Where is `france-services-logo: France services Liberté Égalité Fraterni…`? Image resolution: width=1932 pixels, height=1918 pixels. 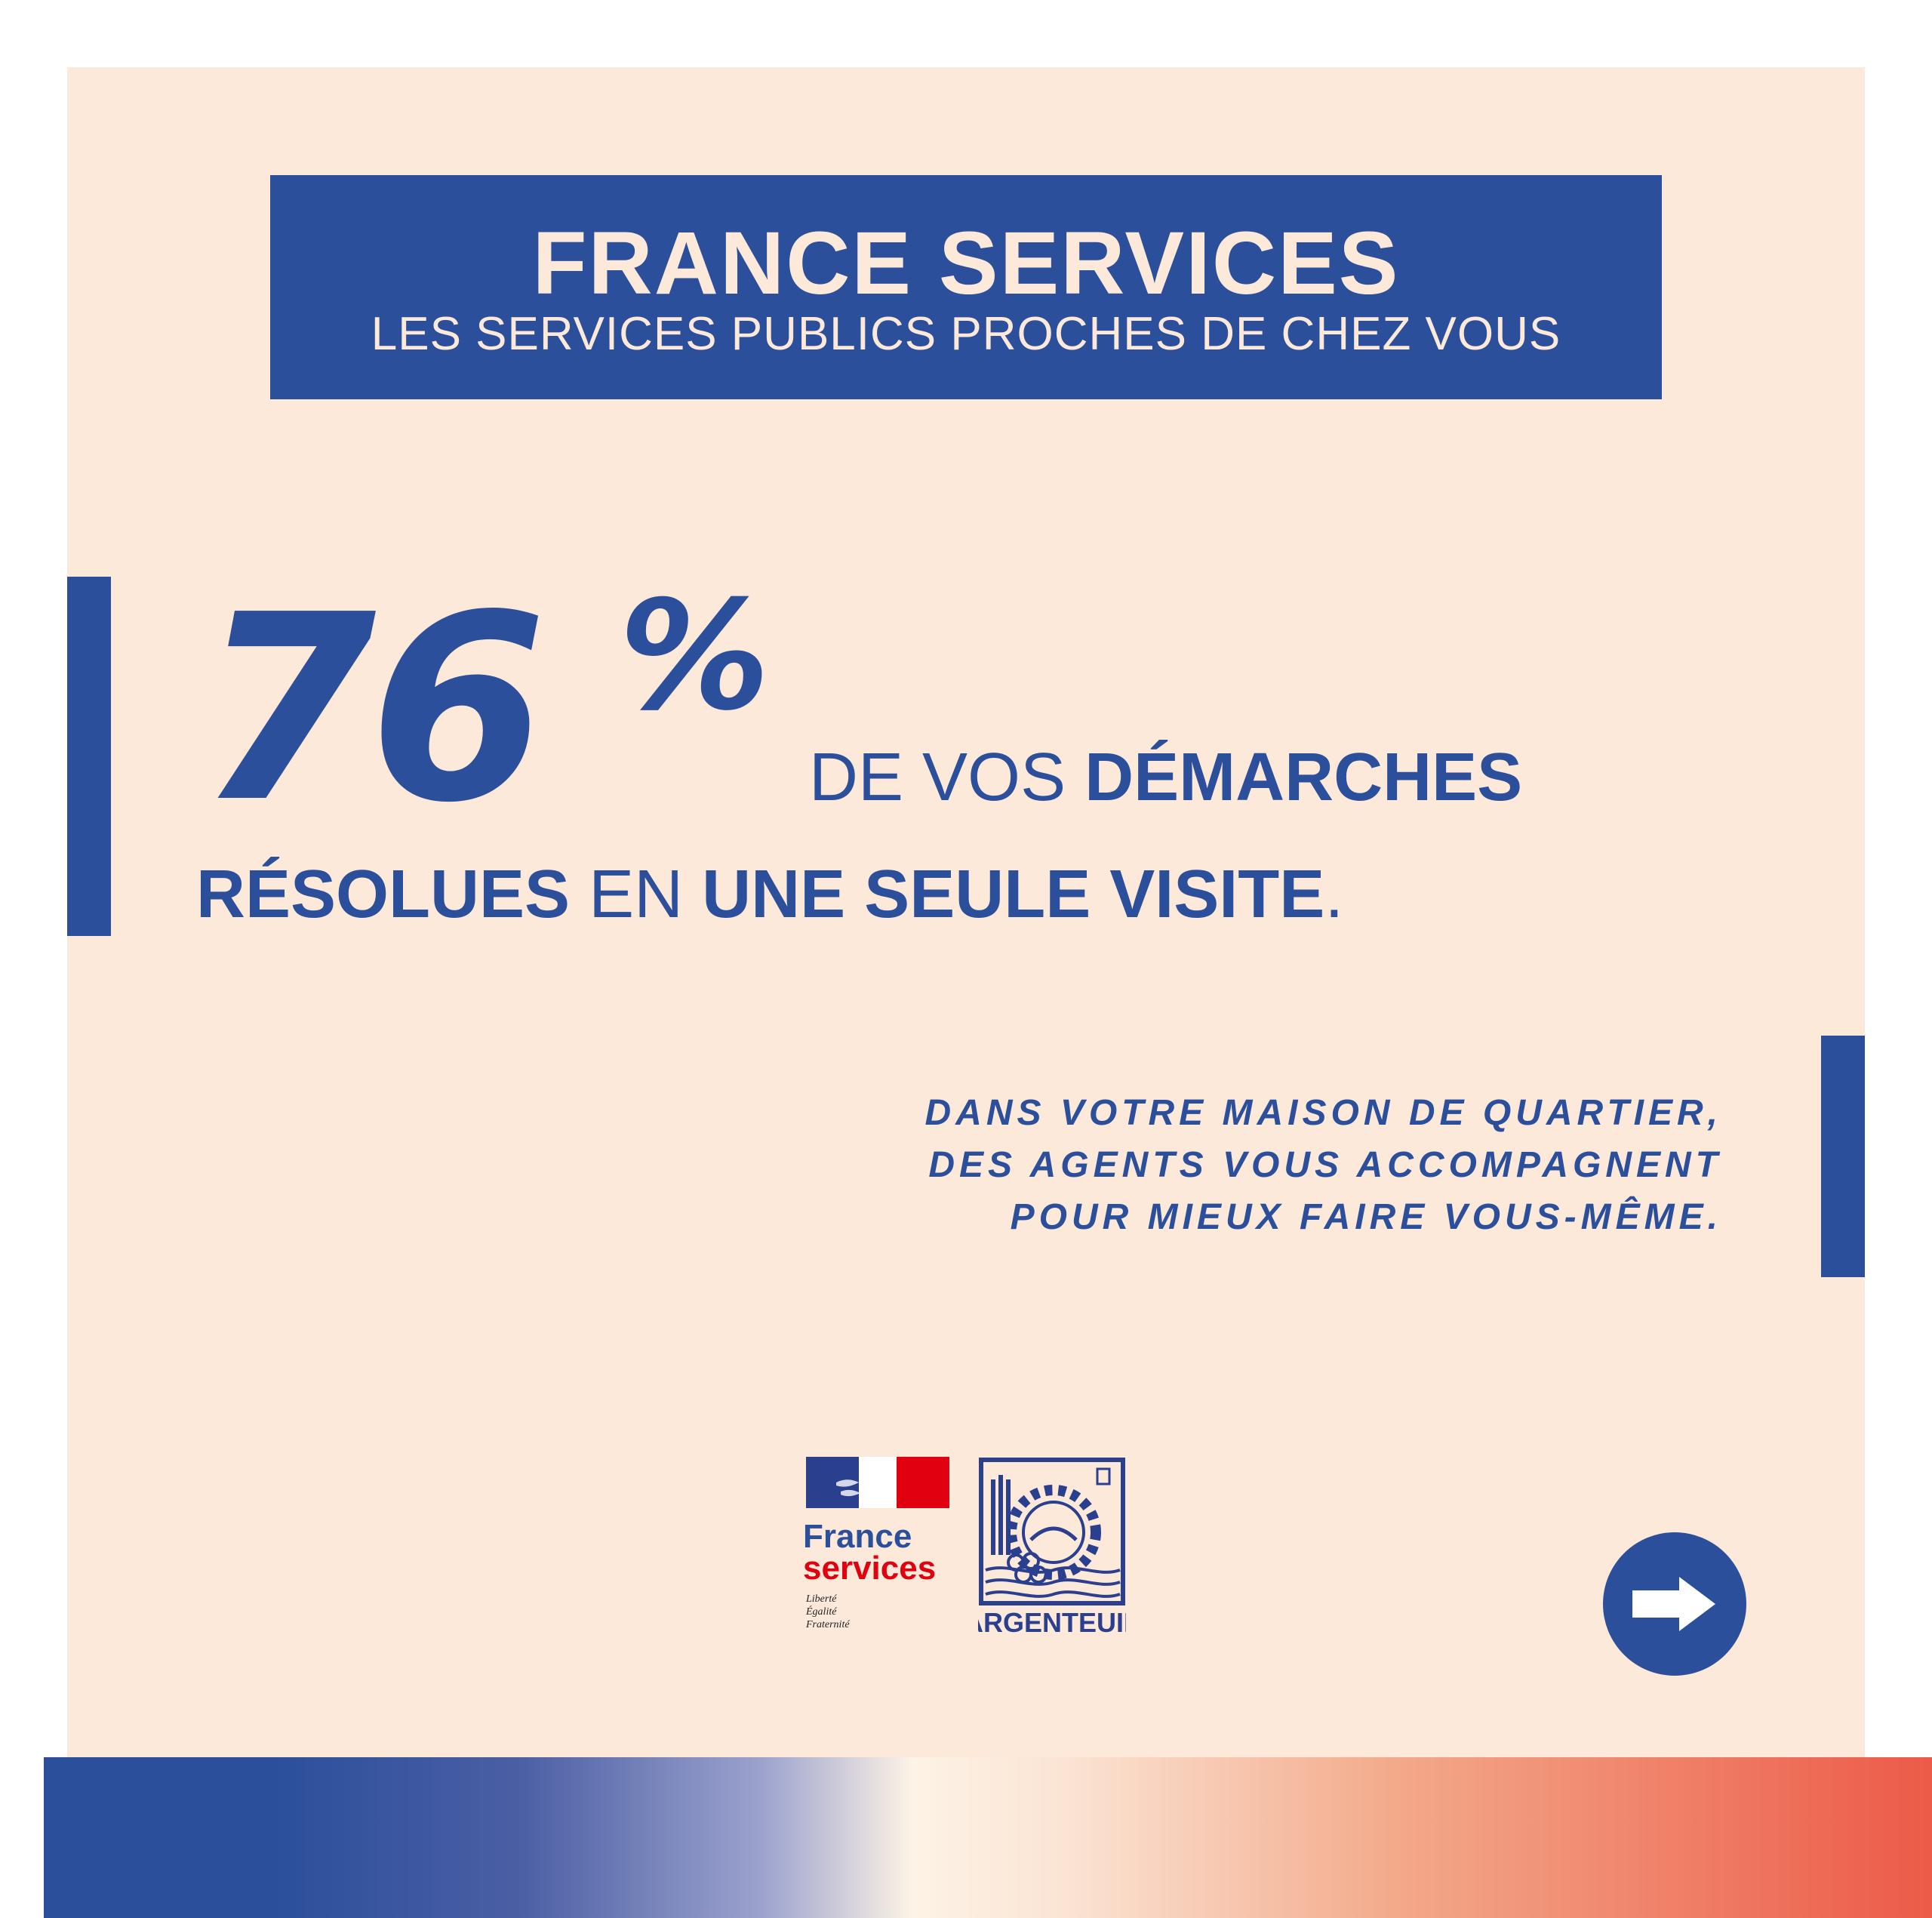
france-services-logo: France services Liberté Égalité Fraterni… is located at coordinates (876, 1547).